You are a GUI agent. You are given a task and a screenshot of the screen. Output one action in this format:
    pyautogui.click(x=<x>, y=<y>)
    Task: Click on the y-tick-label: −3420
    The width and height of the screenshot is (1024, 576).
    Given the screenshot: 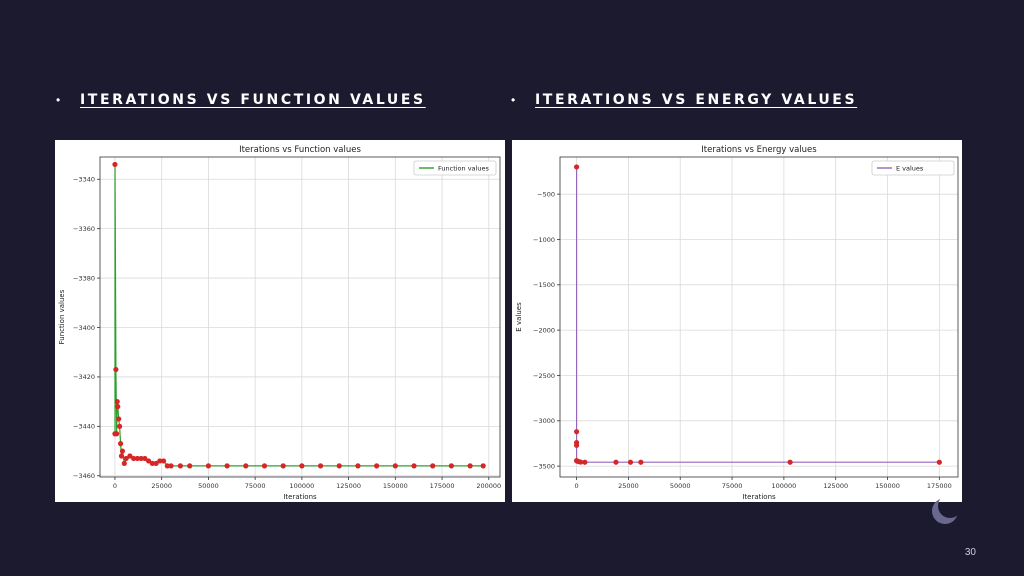 What is the action you would take?
    pyautogui.click(x=84, y=377)
    